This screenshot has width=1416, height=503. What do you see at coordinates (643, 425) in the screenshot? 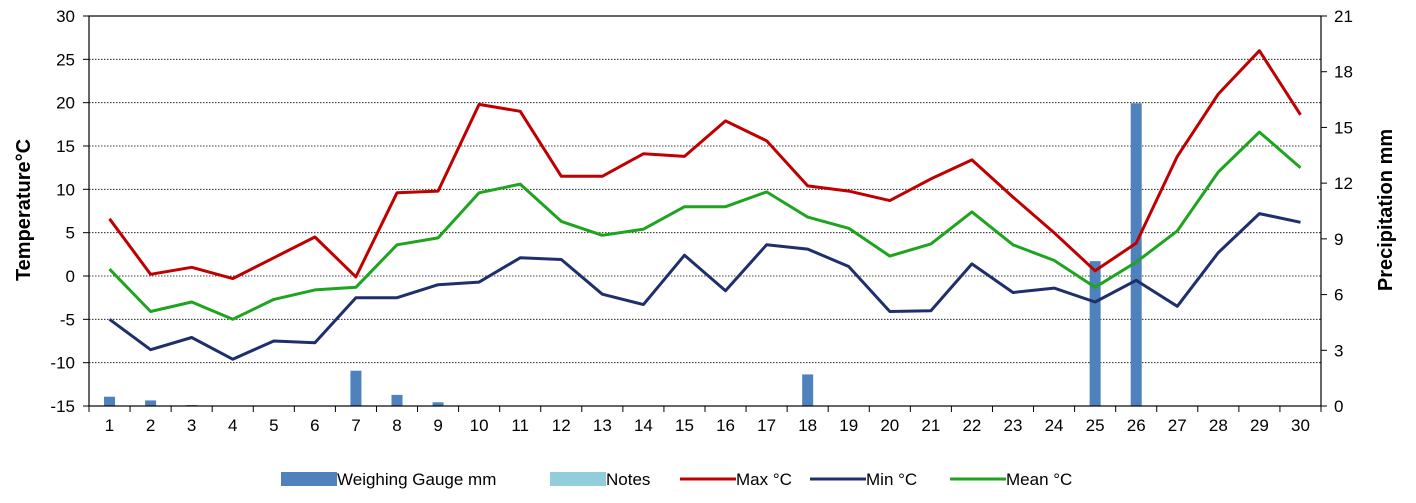
I see `x-tick-label: 14` at bounding box center [643, 425].